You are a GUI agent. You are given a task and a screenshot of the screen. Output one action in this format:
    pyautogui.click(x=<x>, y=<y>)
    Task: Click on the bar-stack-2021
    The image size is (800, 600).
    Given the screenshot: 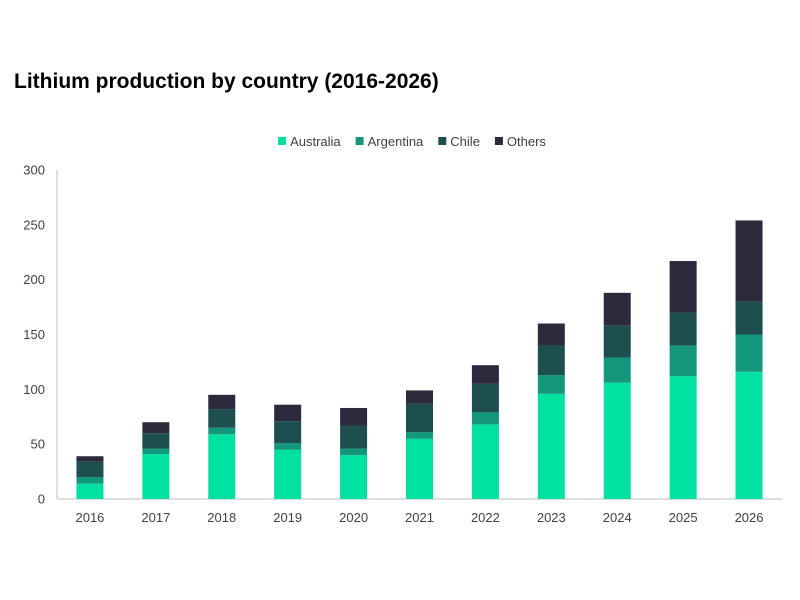 What is the action you would take?
    pyautogui.click(x=419, y=444)
    